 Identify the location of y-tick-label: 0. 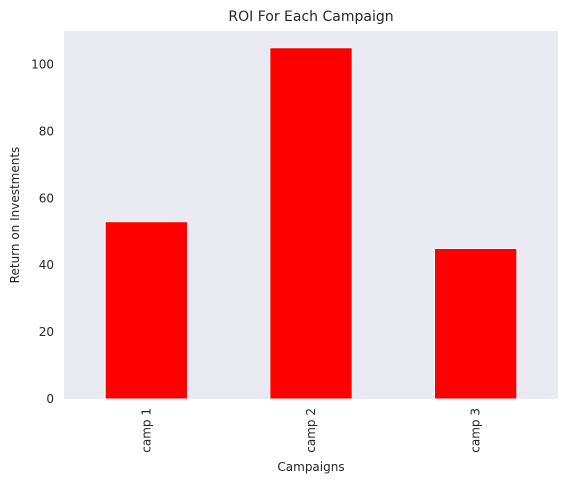
(50, 399).